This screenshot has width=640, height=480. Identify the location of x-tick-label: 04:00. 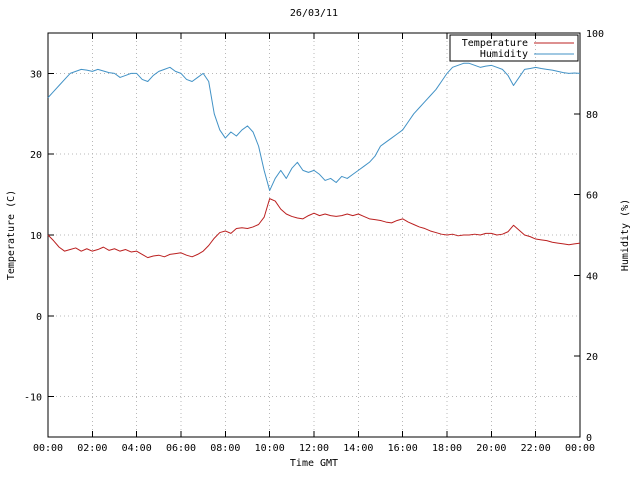
(137, 448).